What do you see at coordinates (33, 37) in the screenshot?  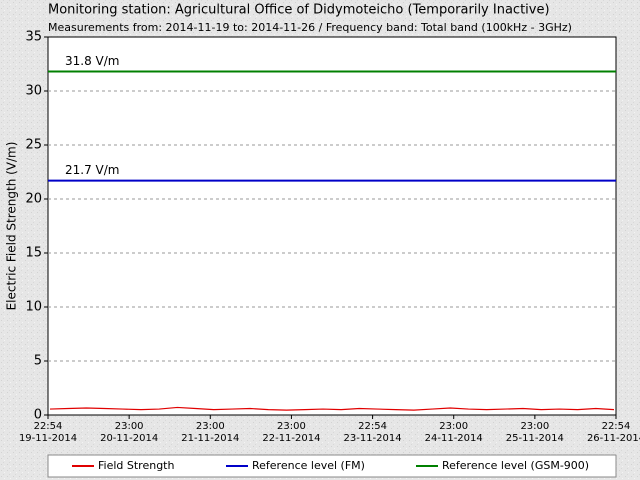 I see `y-tick-label: 35` at bounding box center [33, 37].